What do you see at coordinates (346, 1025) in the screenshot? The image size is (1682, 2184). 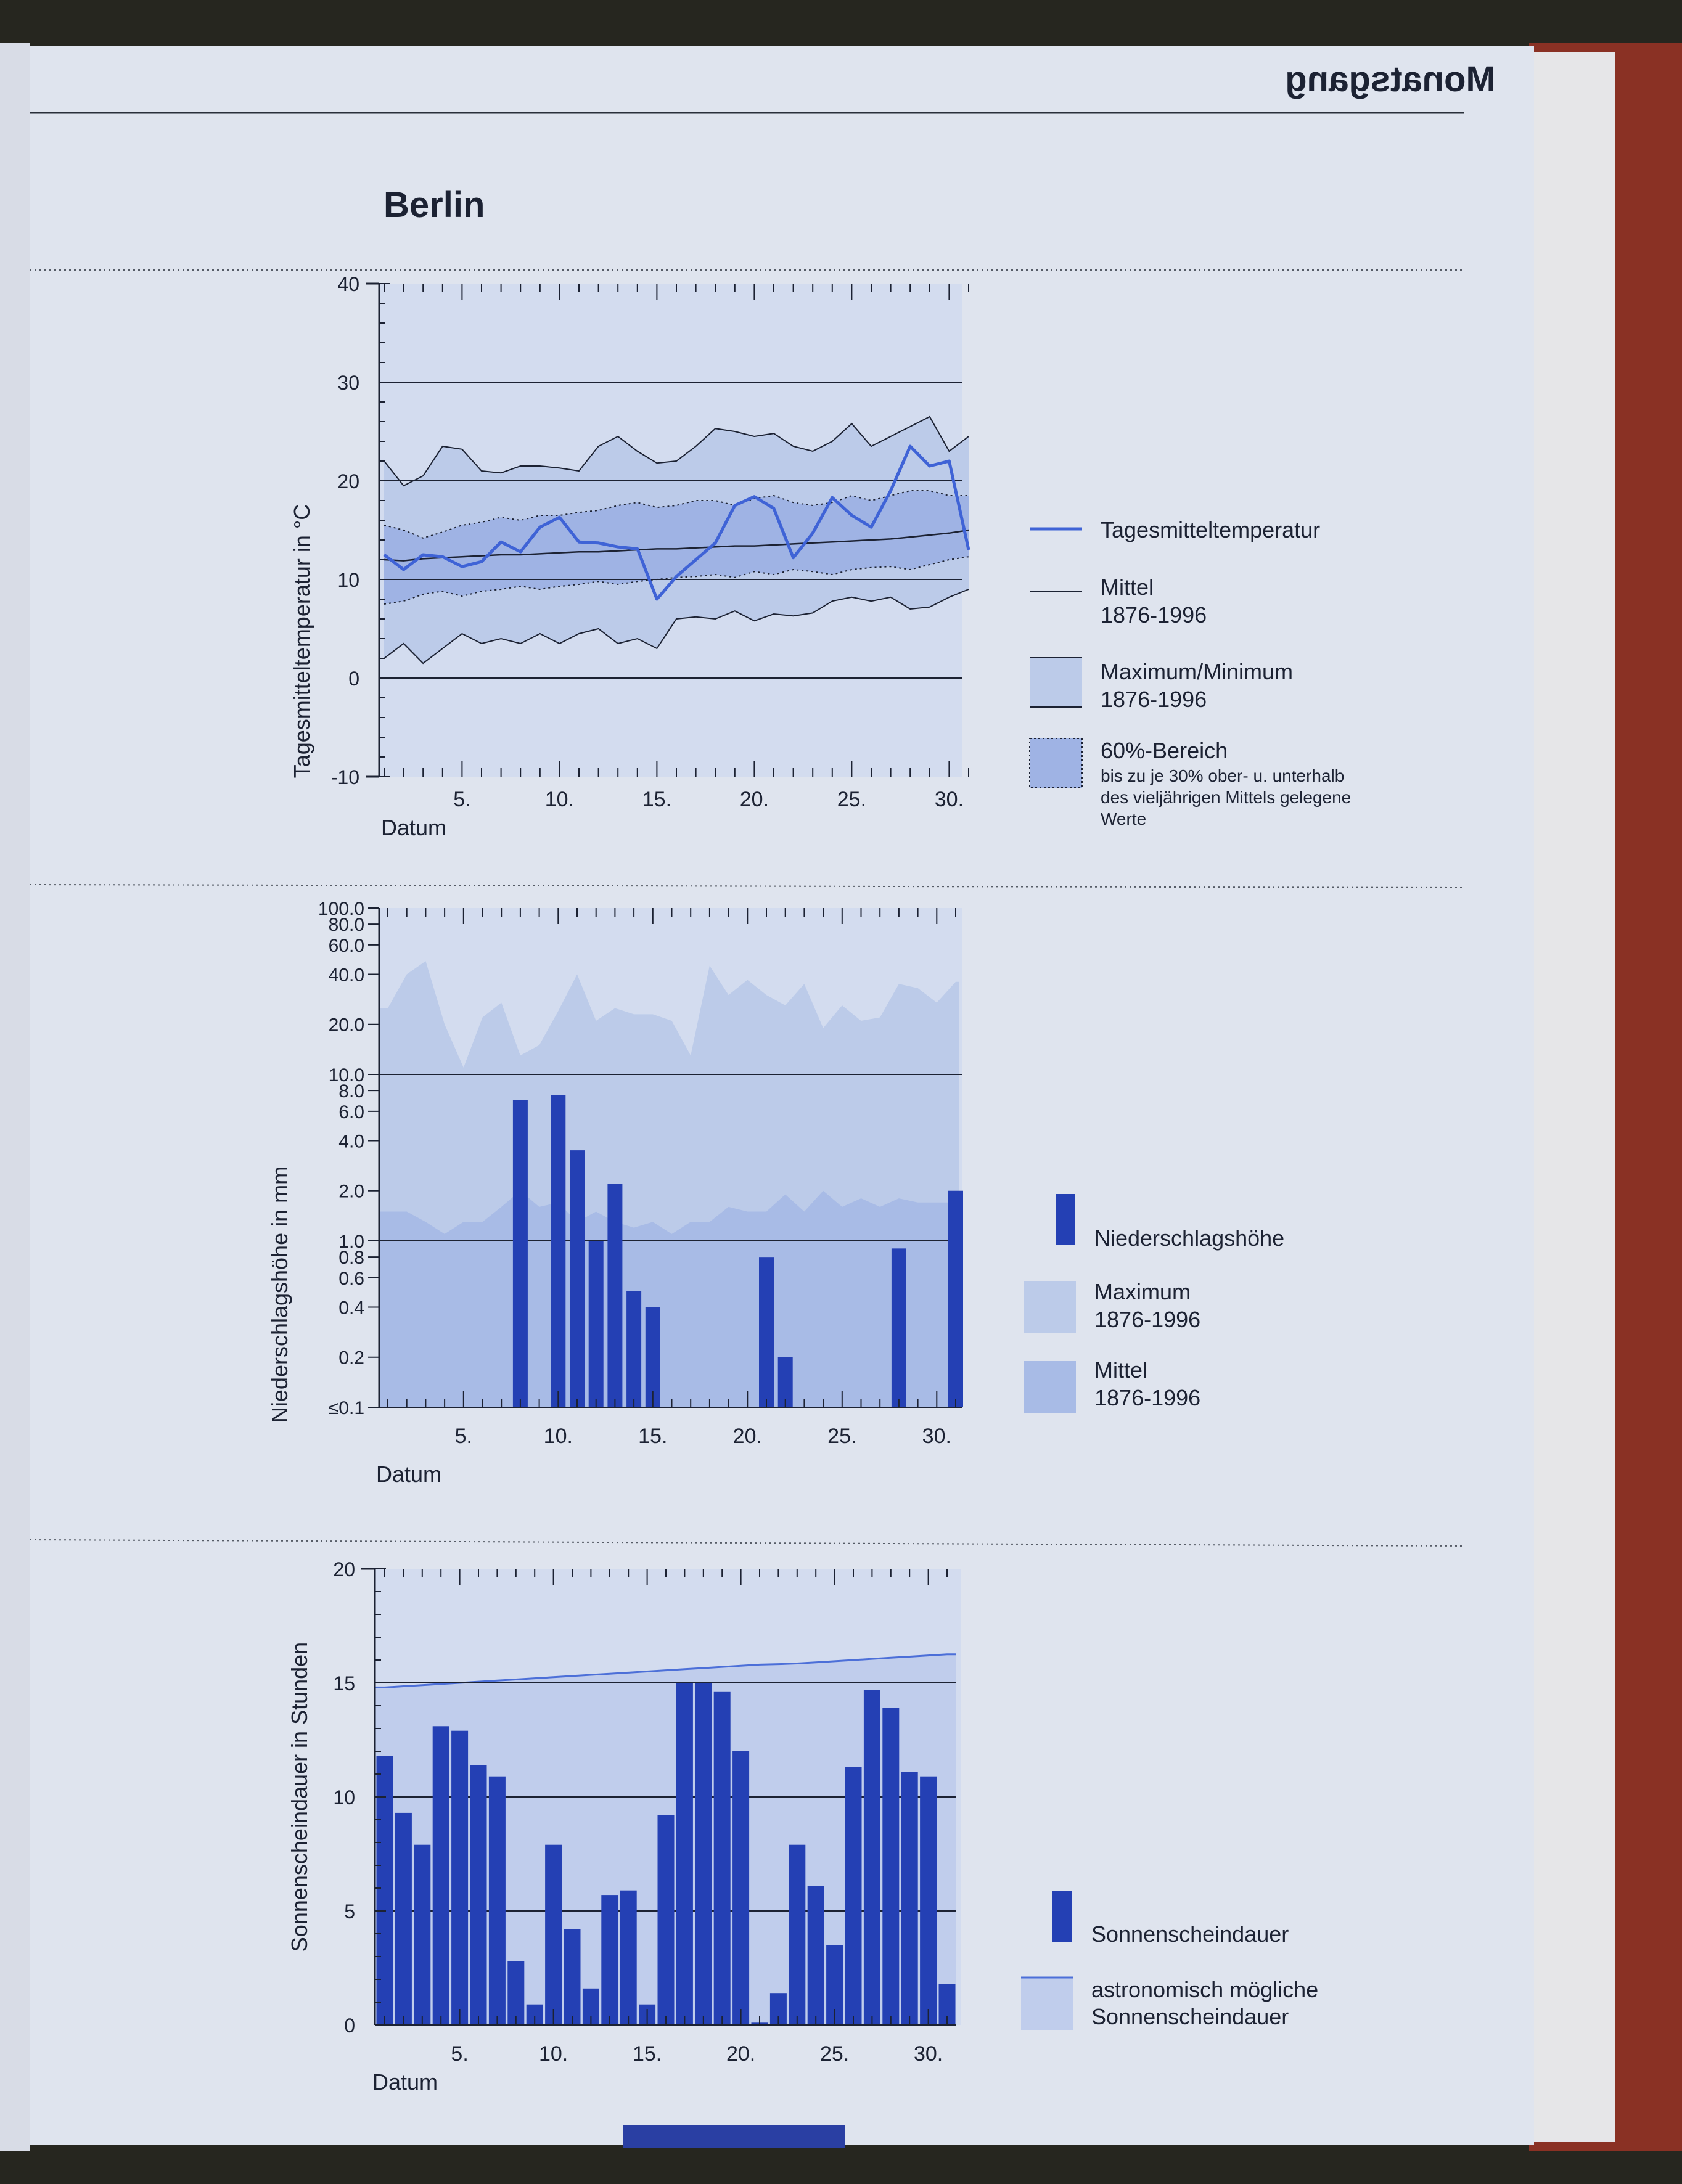 I see `y-tick-label: 20.0` at bounding box center [346, 1025].